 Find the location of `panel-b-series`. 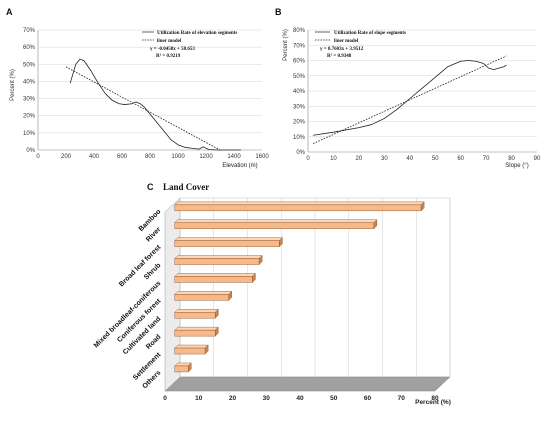

panel-b-series is located at coordinates (409, 99).